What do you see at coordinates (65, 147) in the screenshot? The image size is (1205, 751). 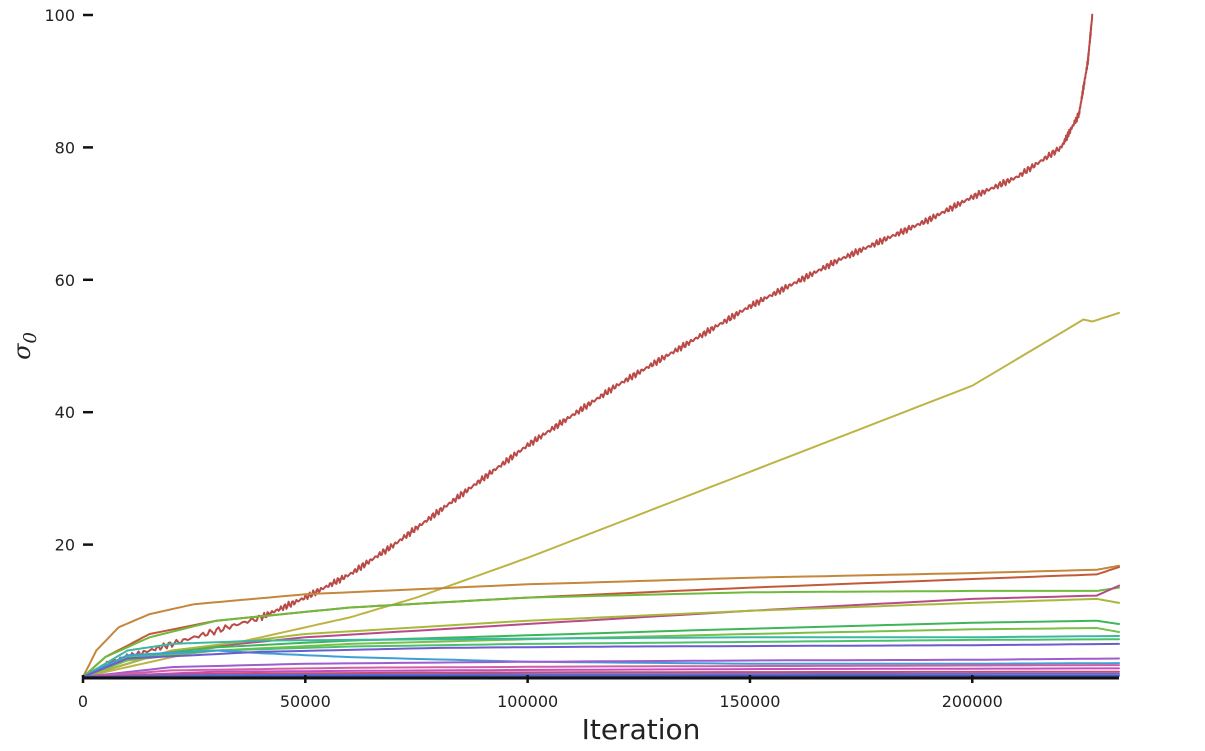 I see `y-tick-label: 80` at bounding box center [65, 147].